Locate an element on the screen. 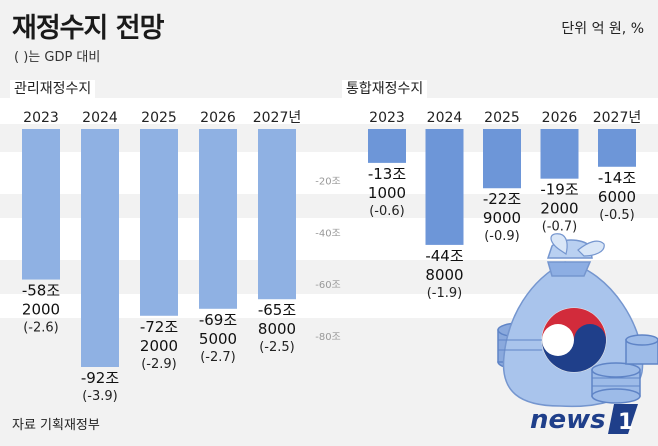  gdp-ratio-label: (-2.7) is located at coordinates (218, 357).